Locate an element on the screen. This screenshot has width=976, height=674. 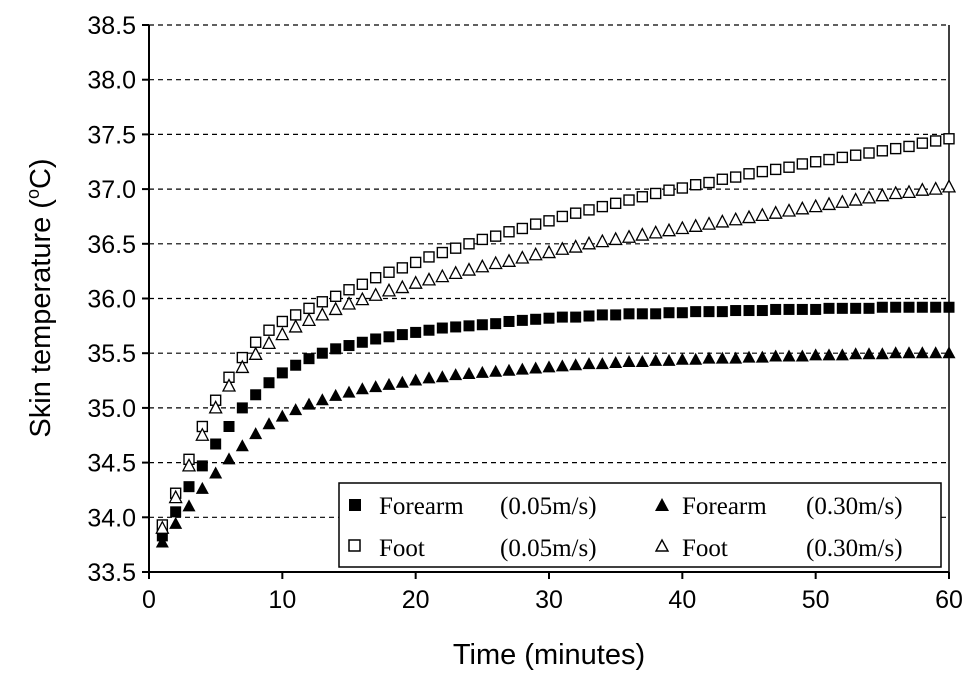
y-tick-label: 36.0 is located at coordinates (111, 300).